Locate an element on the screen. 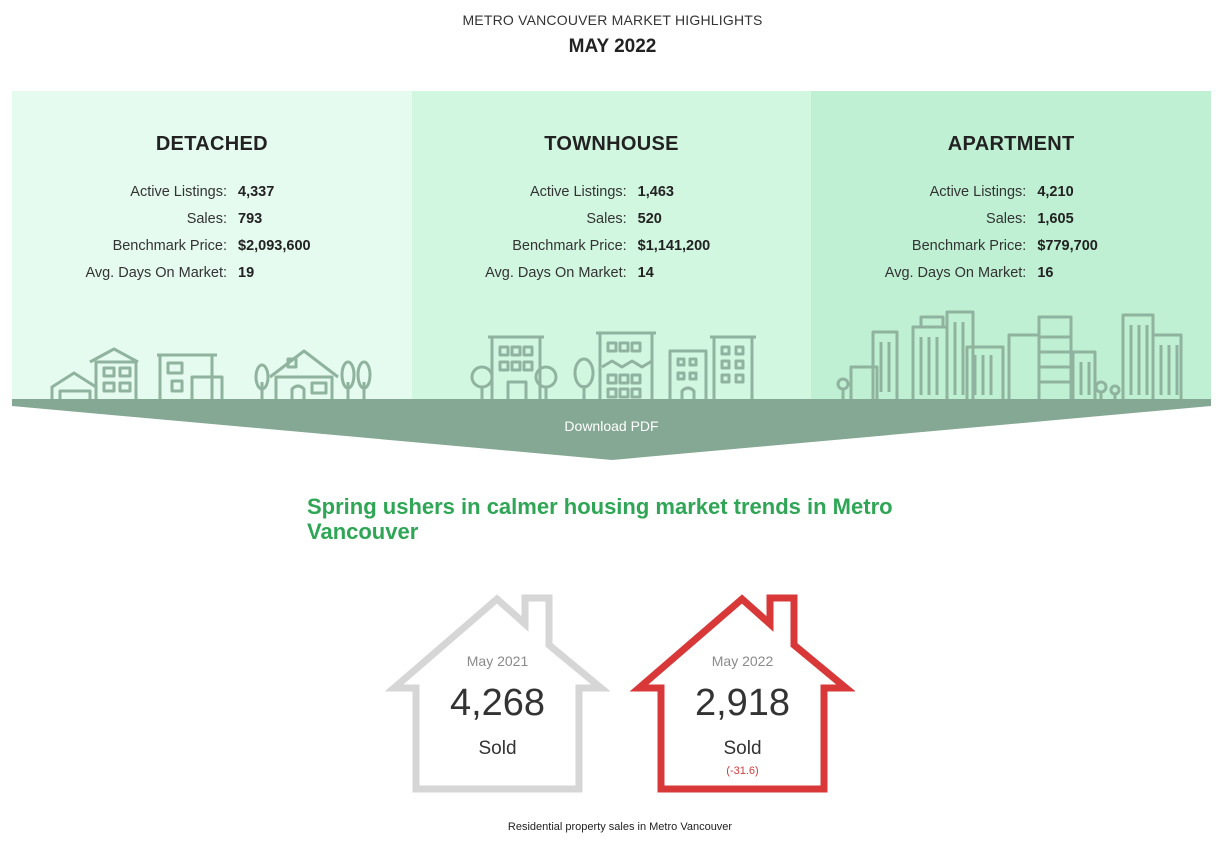 This screenshot has width=1225, height=847. stat-row: Avg. Days On Market: 16 is located at coordinates (1011, 272).